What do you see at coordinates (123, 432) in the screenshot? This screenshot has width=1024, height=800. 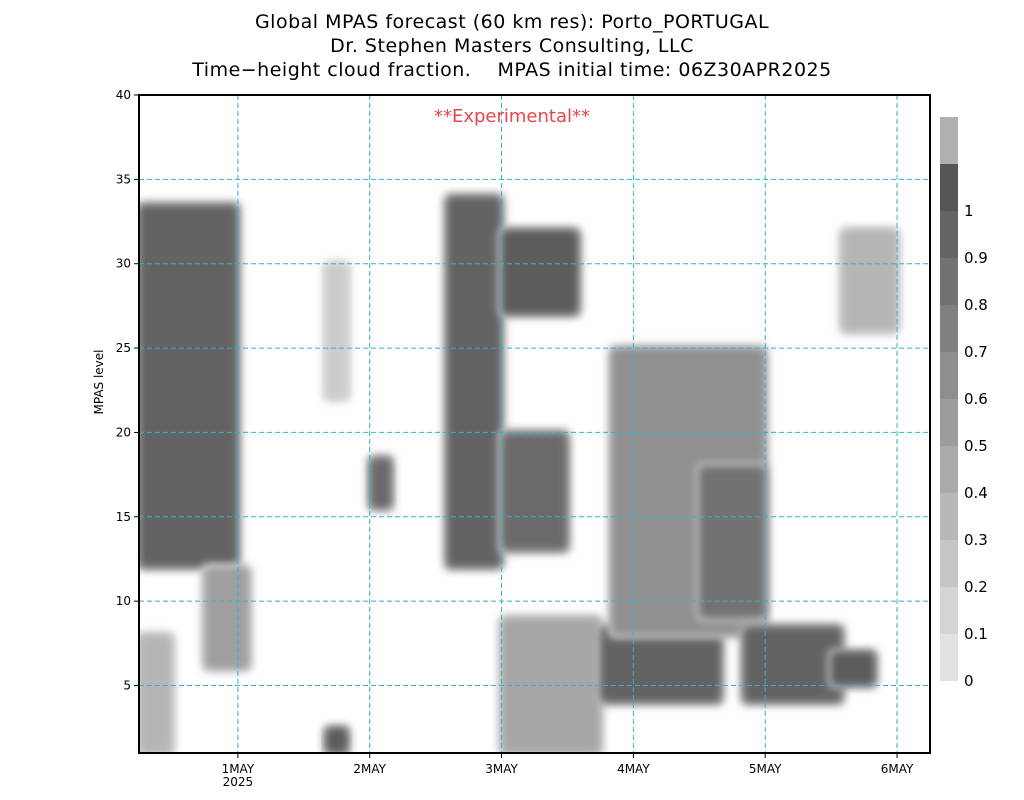 I see `y-tick-label: 20` at bounding box center [123, 432].